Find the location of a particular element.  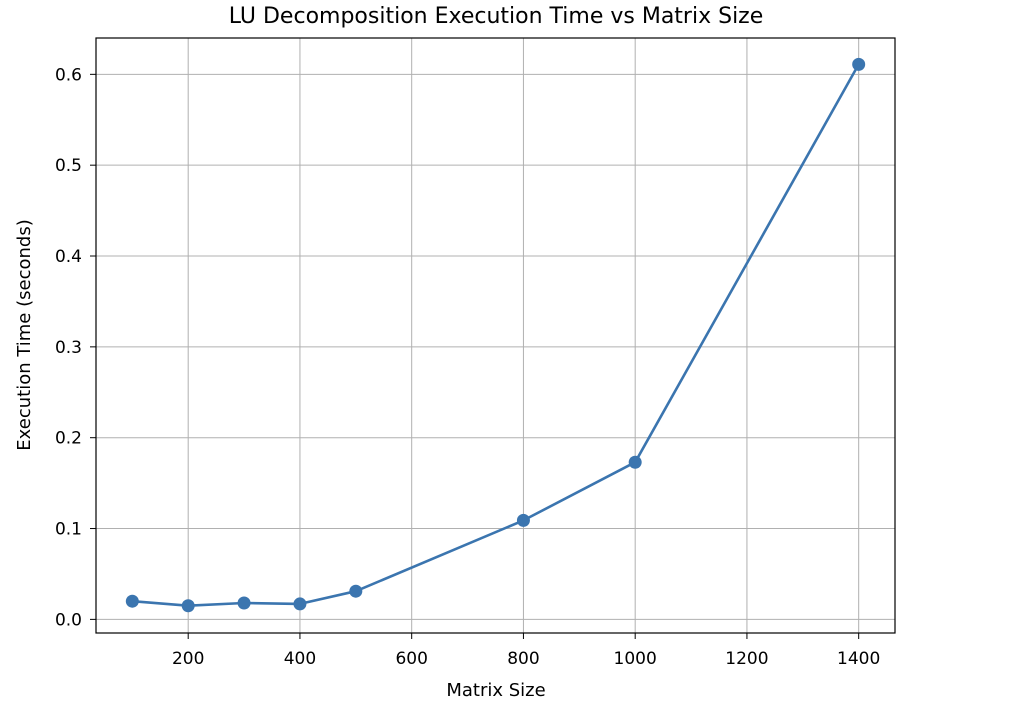

y-tick-label: 0.0 is located at coordinates (68, 620).